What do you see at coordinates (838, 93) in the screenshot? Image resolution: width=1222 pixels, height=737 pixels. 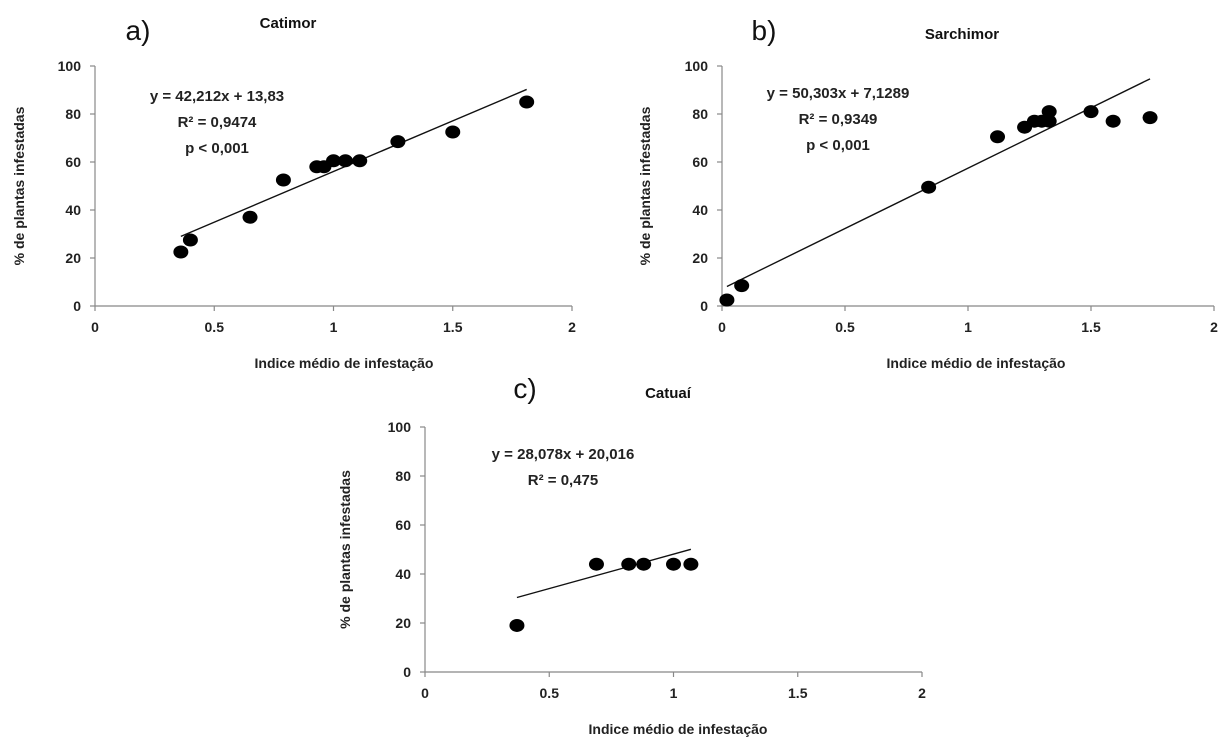 I see `regression-annotation: y = 50,303x + 7,1289` at bounding box center [838, 93].